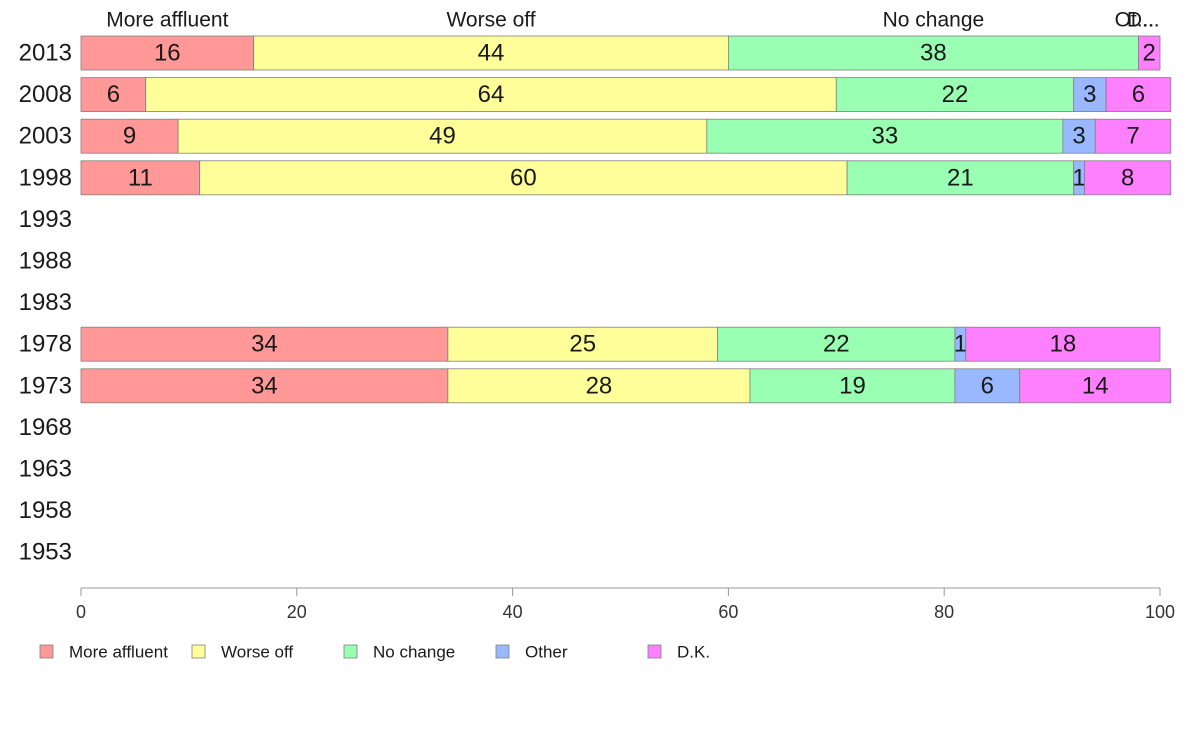 The image size is (1188, 736). I want to click on legend-label: Other, so click(546, 652).